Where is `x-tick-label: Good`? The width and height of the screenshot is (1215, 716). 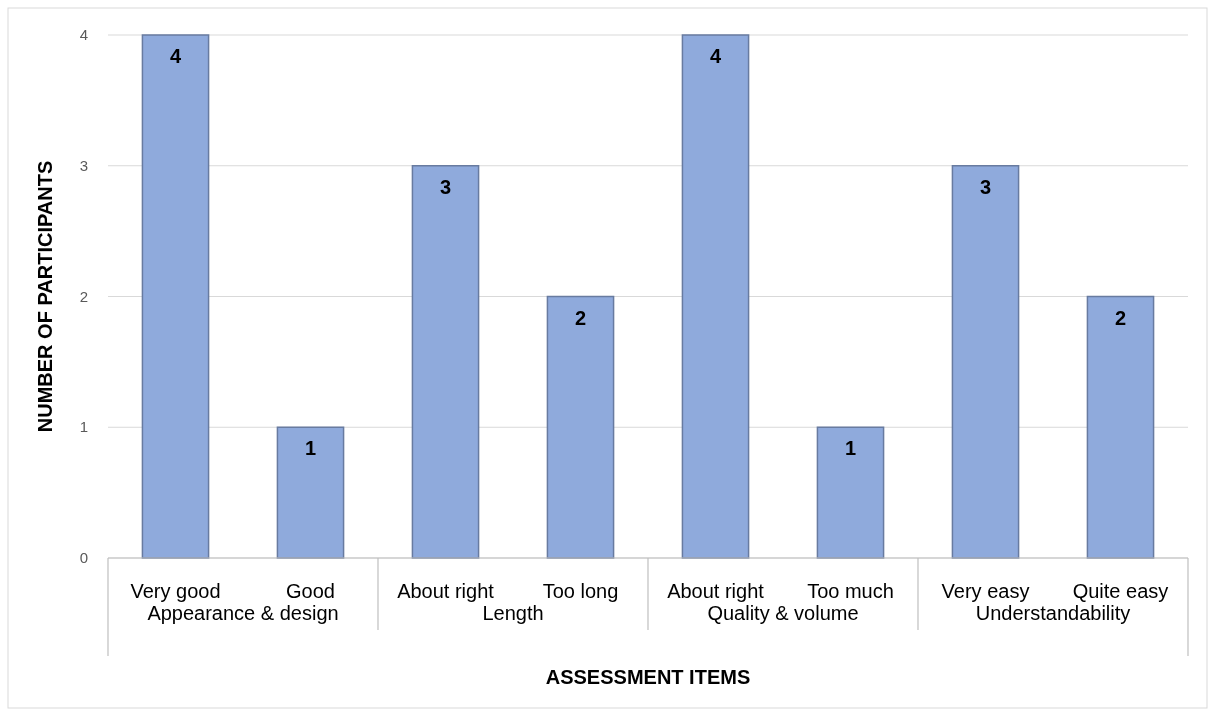 x-tick-label: Good is located at coordinates (310, 591).